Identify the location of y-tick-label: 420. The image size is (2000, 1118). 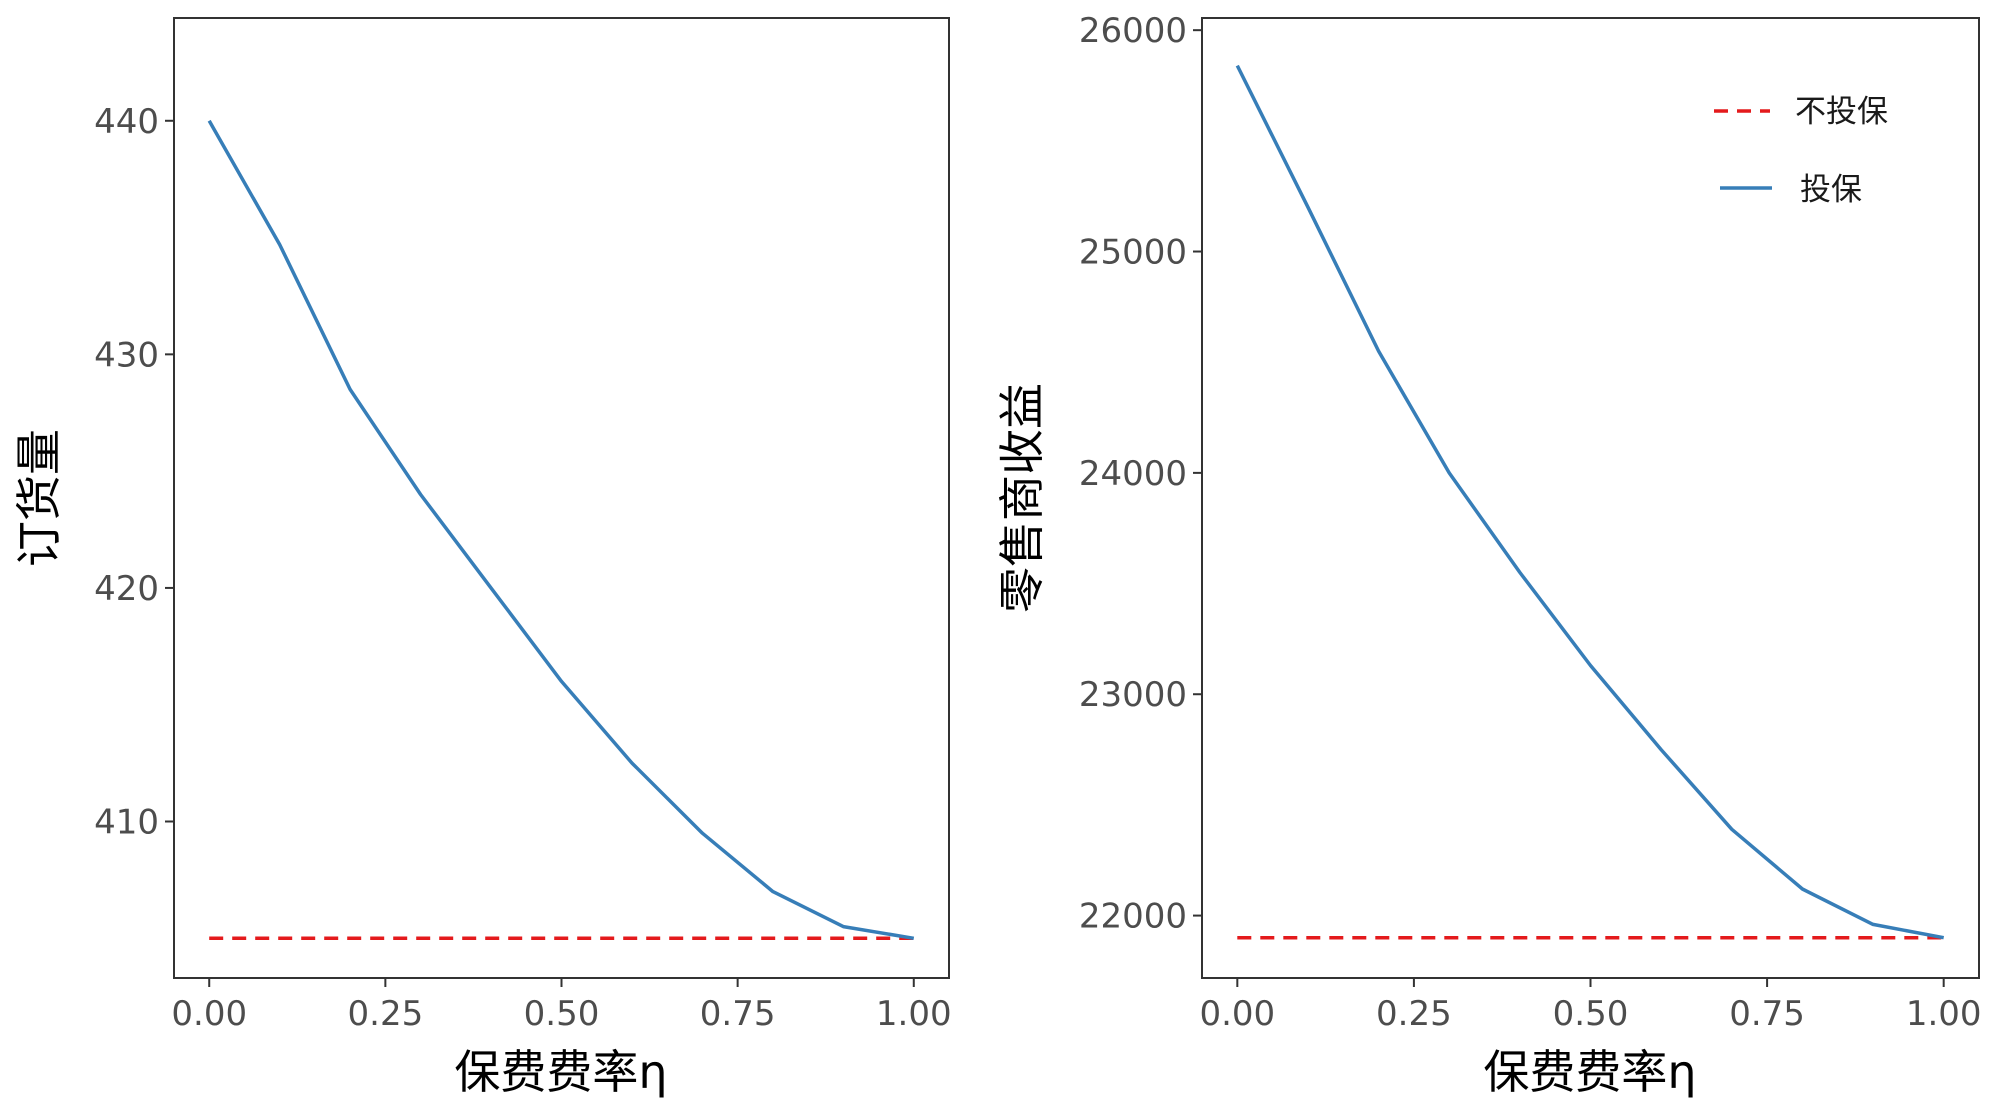
(126, 589).